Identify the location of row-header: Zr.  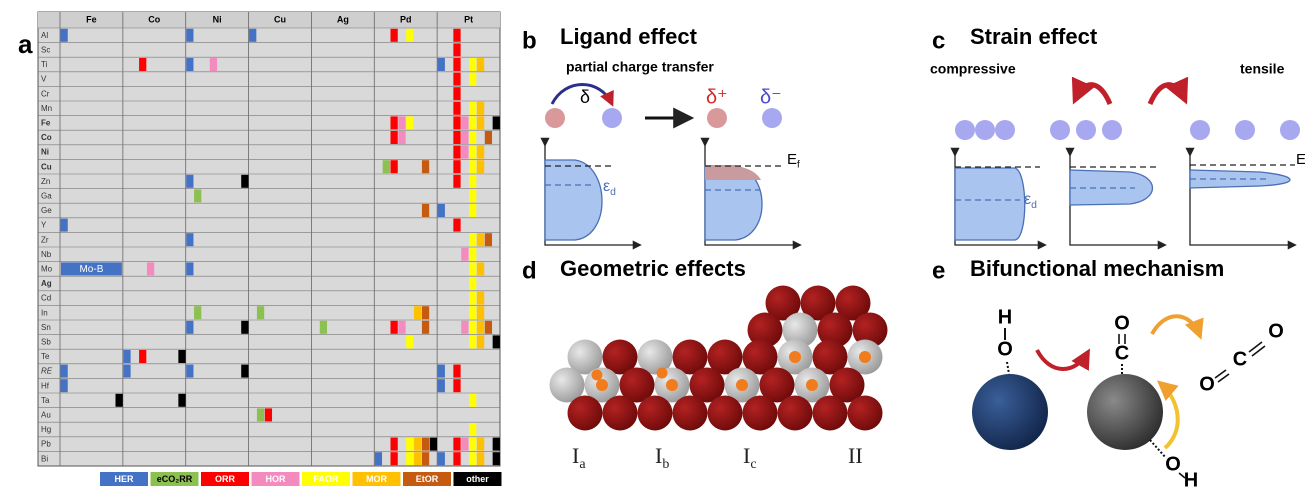
(45, 239).